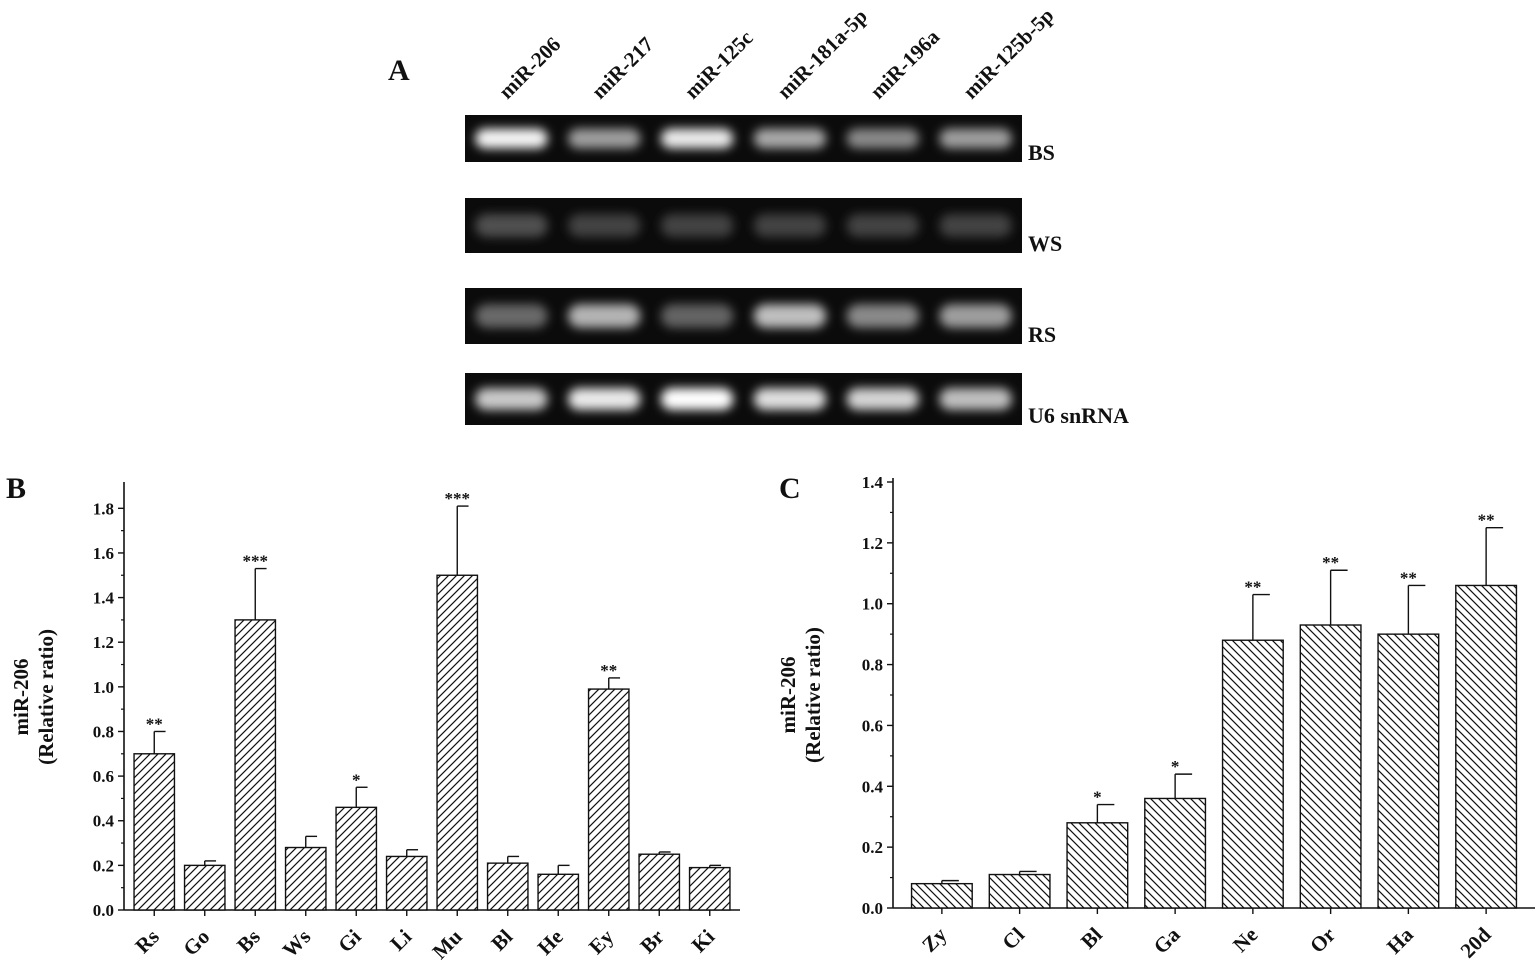  Describe the element at coordinates (447, 942) in the screenshot. I see `x-tick-label: Mu` at that location.